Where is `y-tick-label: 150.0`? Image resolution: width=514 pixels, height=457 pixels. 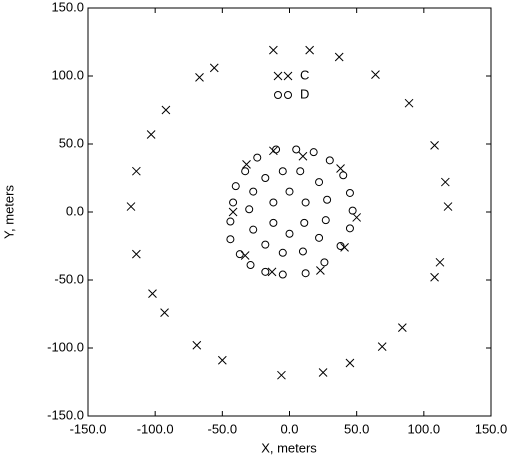 y-tick-label: 150.0 is located at coordinates (67, 7).